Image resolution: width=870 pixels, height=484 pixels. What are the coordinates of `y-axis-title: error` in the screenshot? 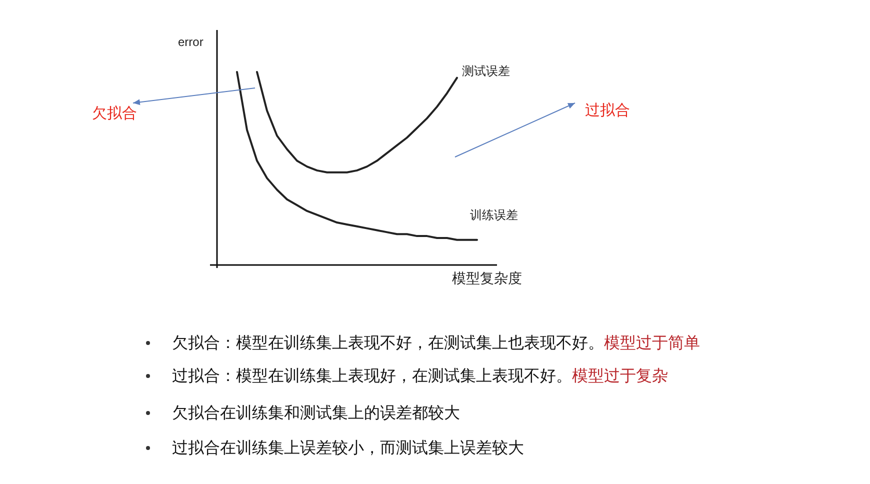 It's located at (191, 42).